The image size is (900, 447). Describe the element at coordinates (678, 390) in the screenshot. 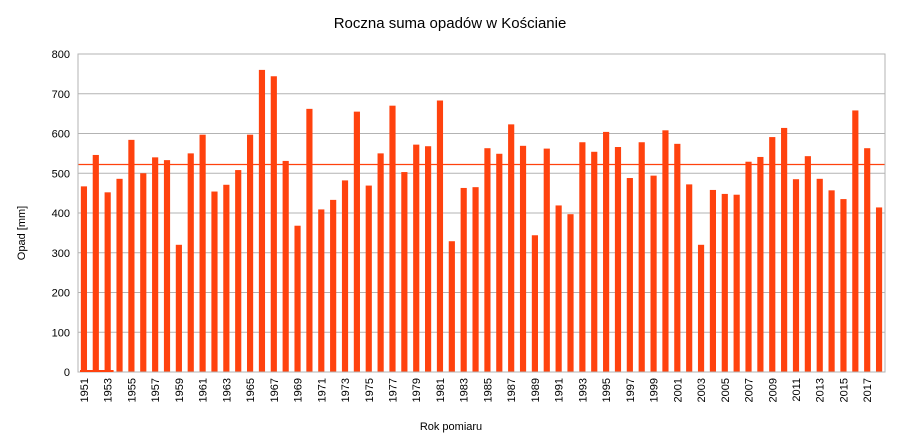

I see `x-tick-label: 2001` at that location.